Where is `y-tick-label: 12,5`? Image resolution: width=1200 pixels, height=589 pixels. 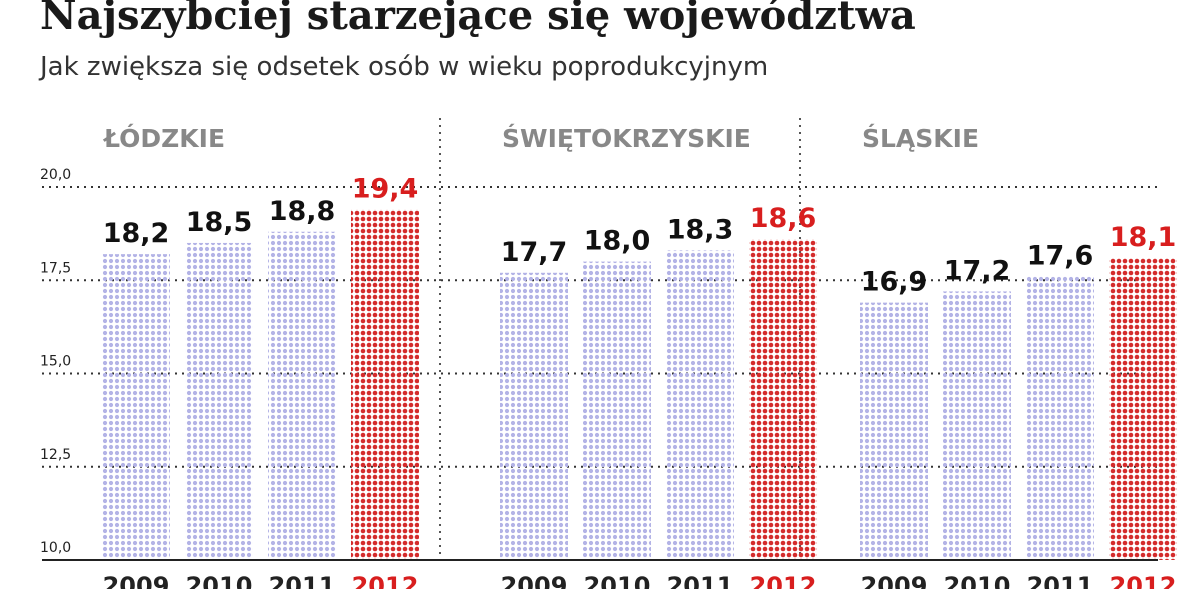
y-tick-label: 12,5 is located at coordinates (55, 455).